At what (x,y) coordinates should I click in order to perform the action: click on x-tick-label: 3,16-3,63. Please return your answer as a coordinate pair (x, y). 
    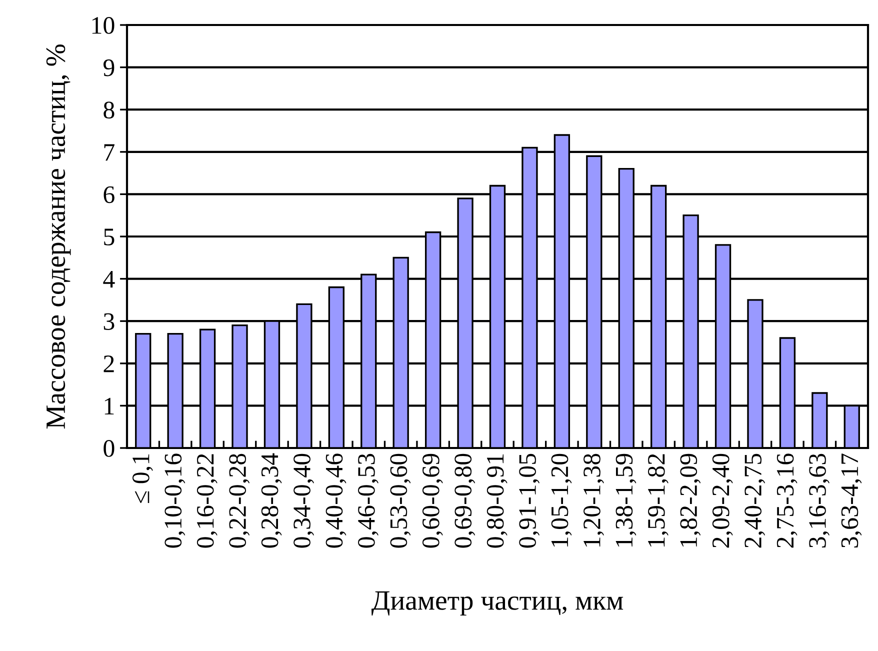
    Looking at the image, I should click on (819, 501).